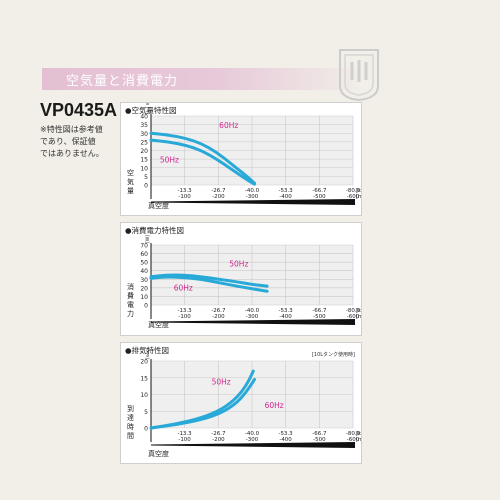 This screenshot has height=500, width=500. What do you see at coordinates (79, 110) in the screenshot?
I see `model-number: VP0435A` at bounding box center [79, 110].